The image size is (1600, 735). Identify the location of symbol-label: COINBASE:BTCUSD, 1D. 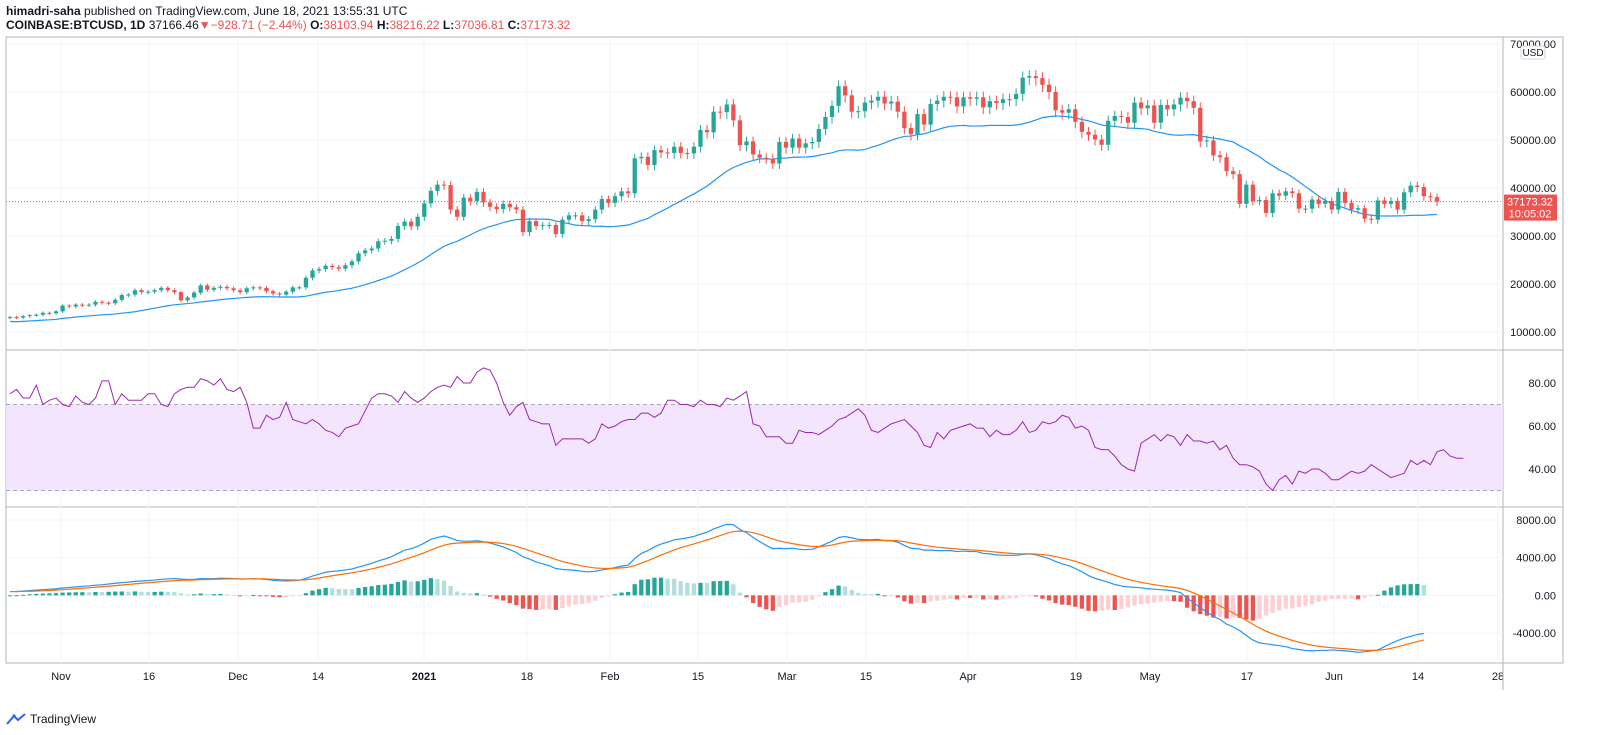
(76, 25).